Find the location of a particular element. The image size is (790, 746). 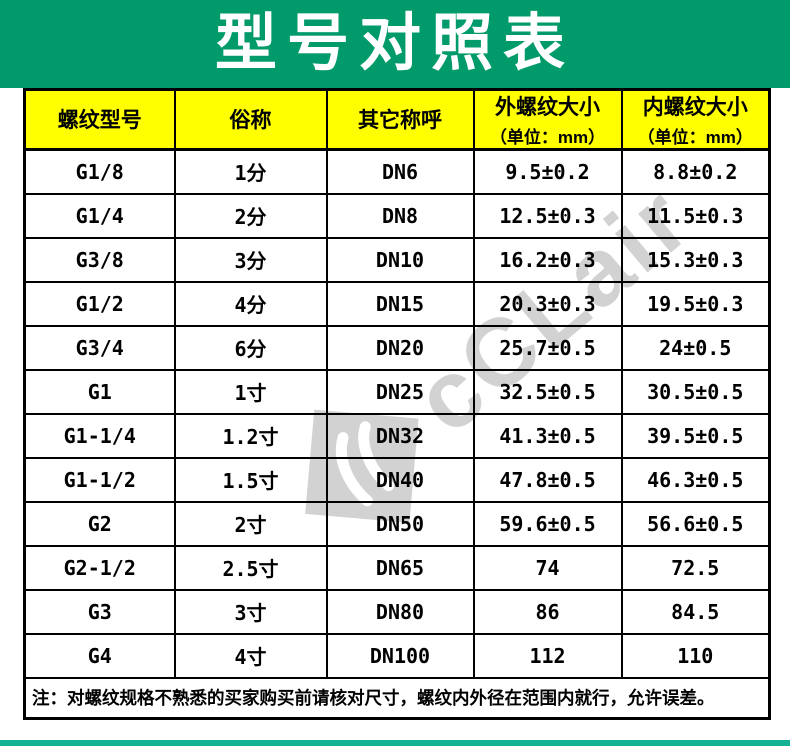

table-cell: G4 is located at coordinates (99, 655).